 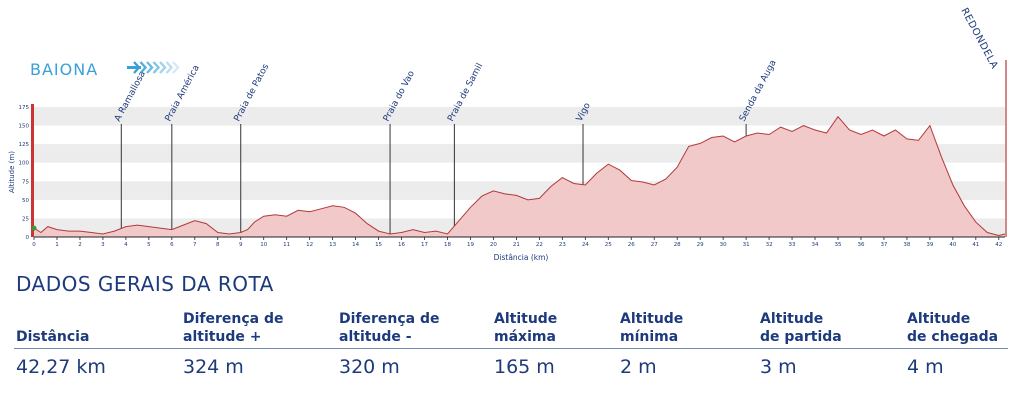 What do you see at coordinates (837, 245) in the screenshot?
I see `x-tick-label: 35` at bounding box center [837, 245].